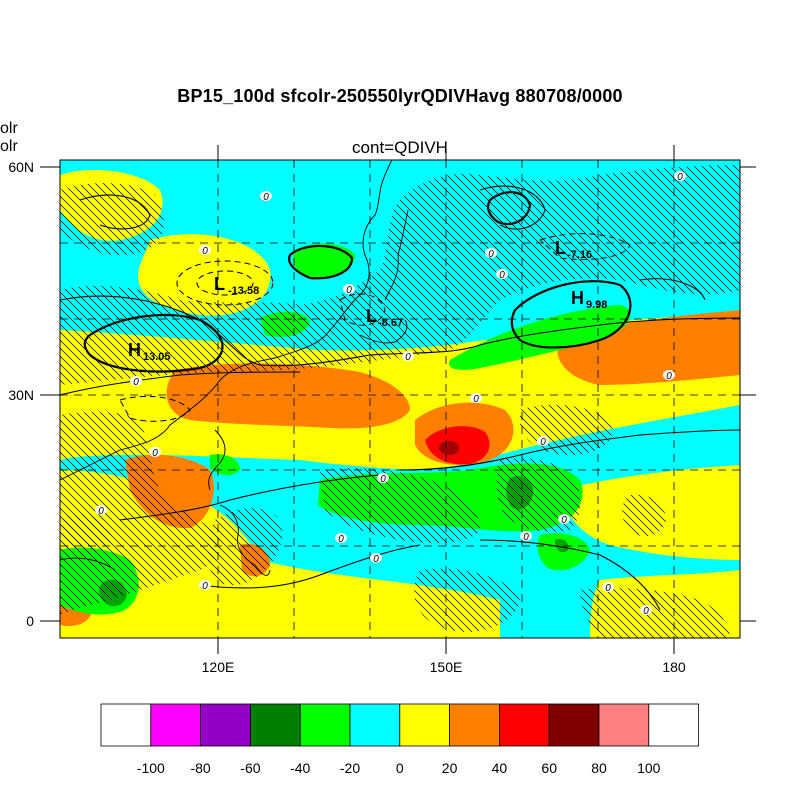 The height and width of the screenshot is (800, 800). I want to click on pressure-centers: L -13.58 L -8.67 L -7.16 H 13.05 H 9.98, so click(367, 300).